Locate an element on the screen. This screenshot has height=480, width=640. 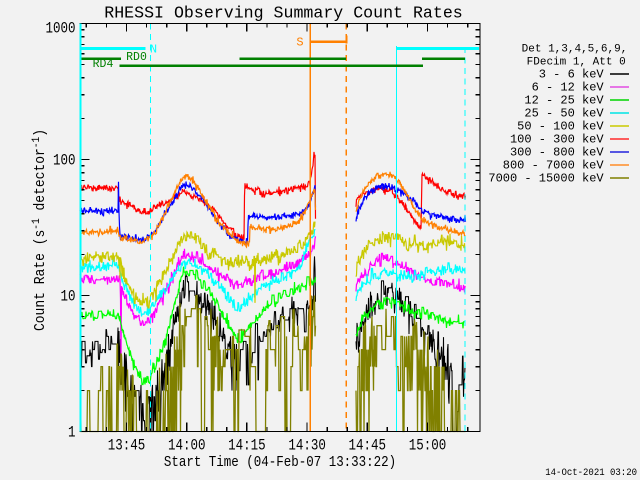
svg-text: RD0 is located at coordinates (136, 57).